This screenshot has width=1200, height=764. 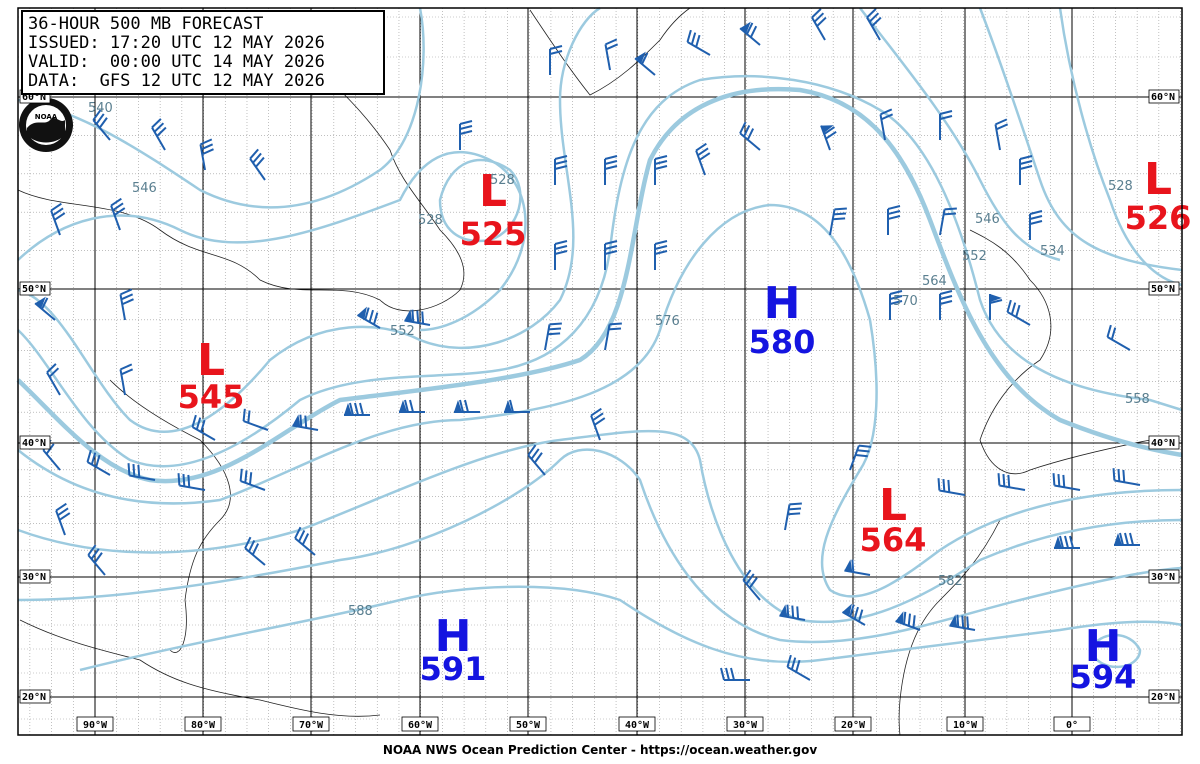 What do you see at coordinates (950, 581) in the screenshot?
I see `contour-label: 582` at bounding box center [950, 581].